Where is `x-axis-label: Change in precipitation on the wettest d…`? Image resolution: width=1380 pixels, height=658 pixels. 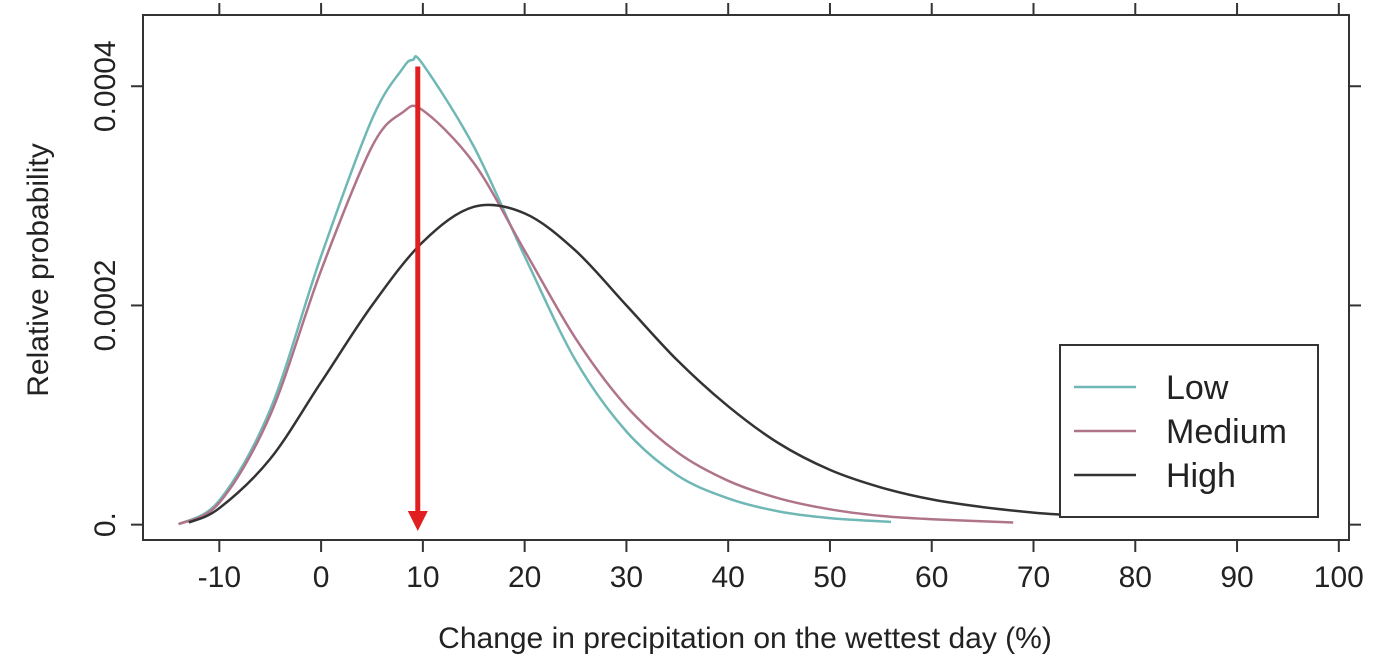 x-axis-label: Change in precipitation on the wettest d… is located at coordinates (745, 638).